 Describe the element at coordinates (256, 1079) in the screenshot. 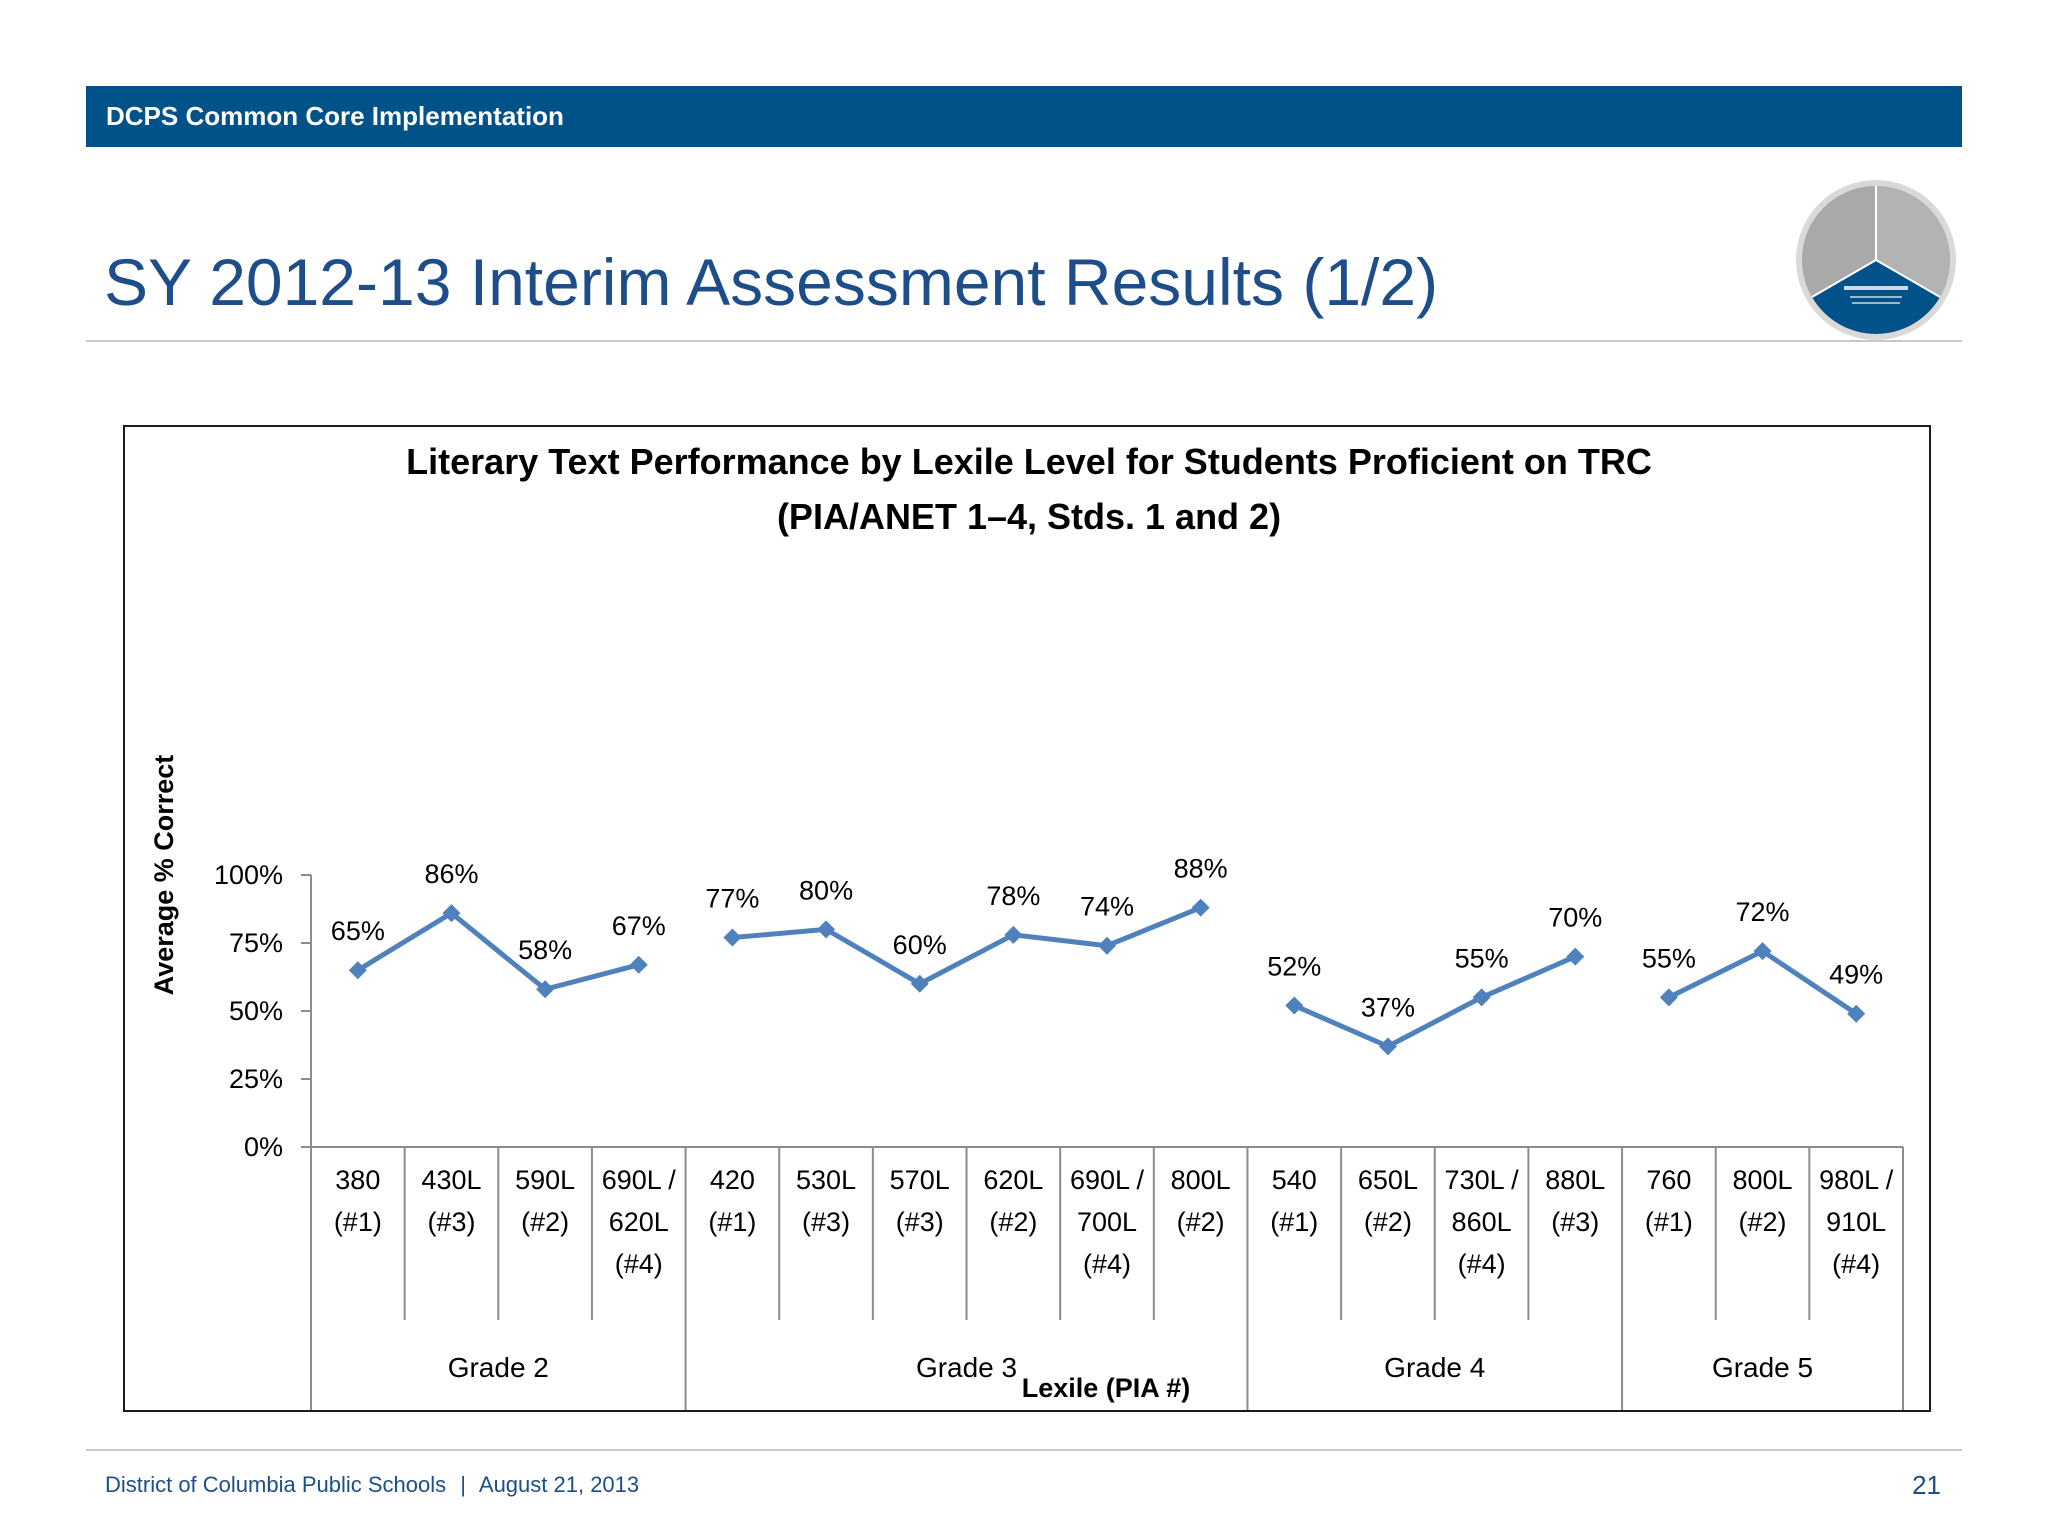

I see `y-tick-label: 25%` at that location.